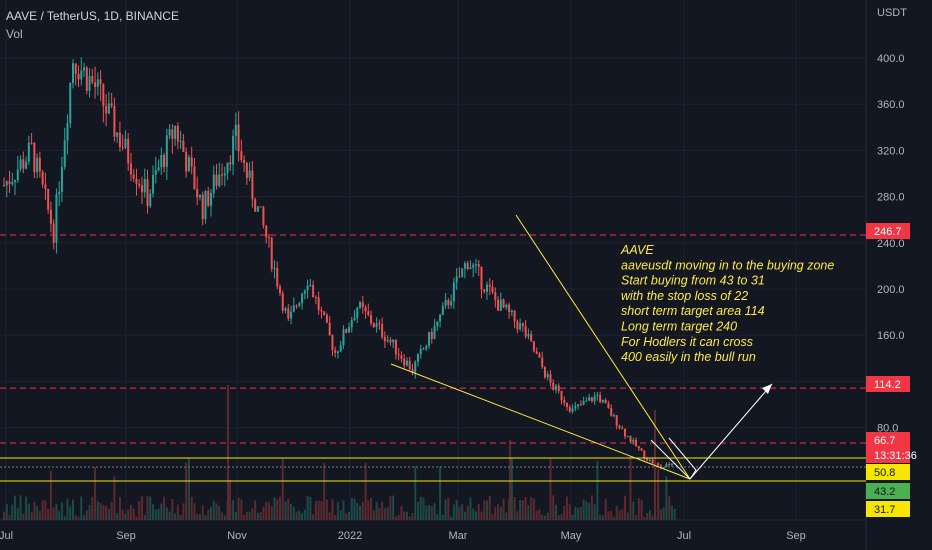  What do you see at coordinates (888, 384) in the screenshot?
I see `price-tag` at bounding box center [888, 384].